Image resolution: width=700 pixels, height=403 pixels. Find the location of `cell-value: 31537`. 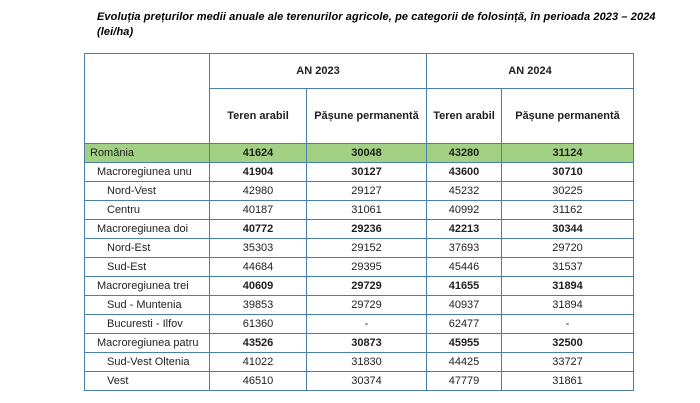

cell-value: 31537 is located at coordinates (567, 267).